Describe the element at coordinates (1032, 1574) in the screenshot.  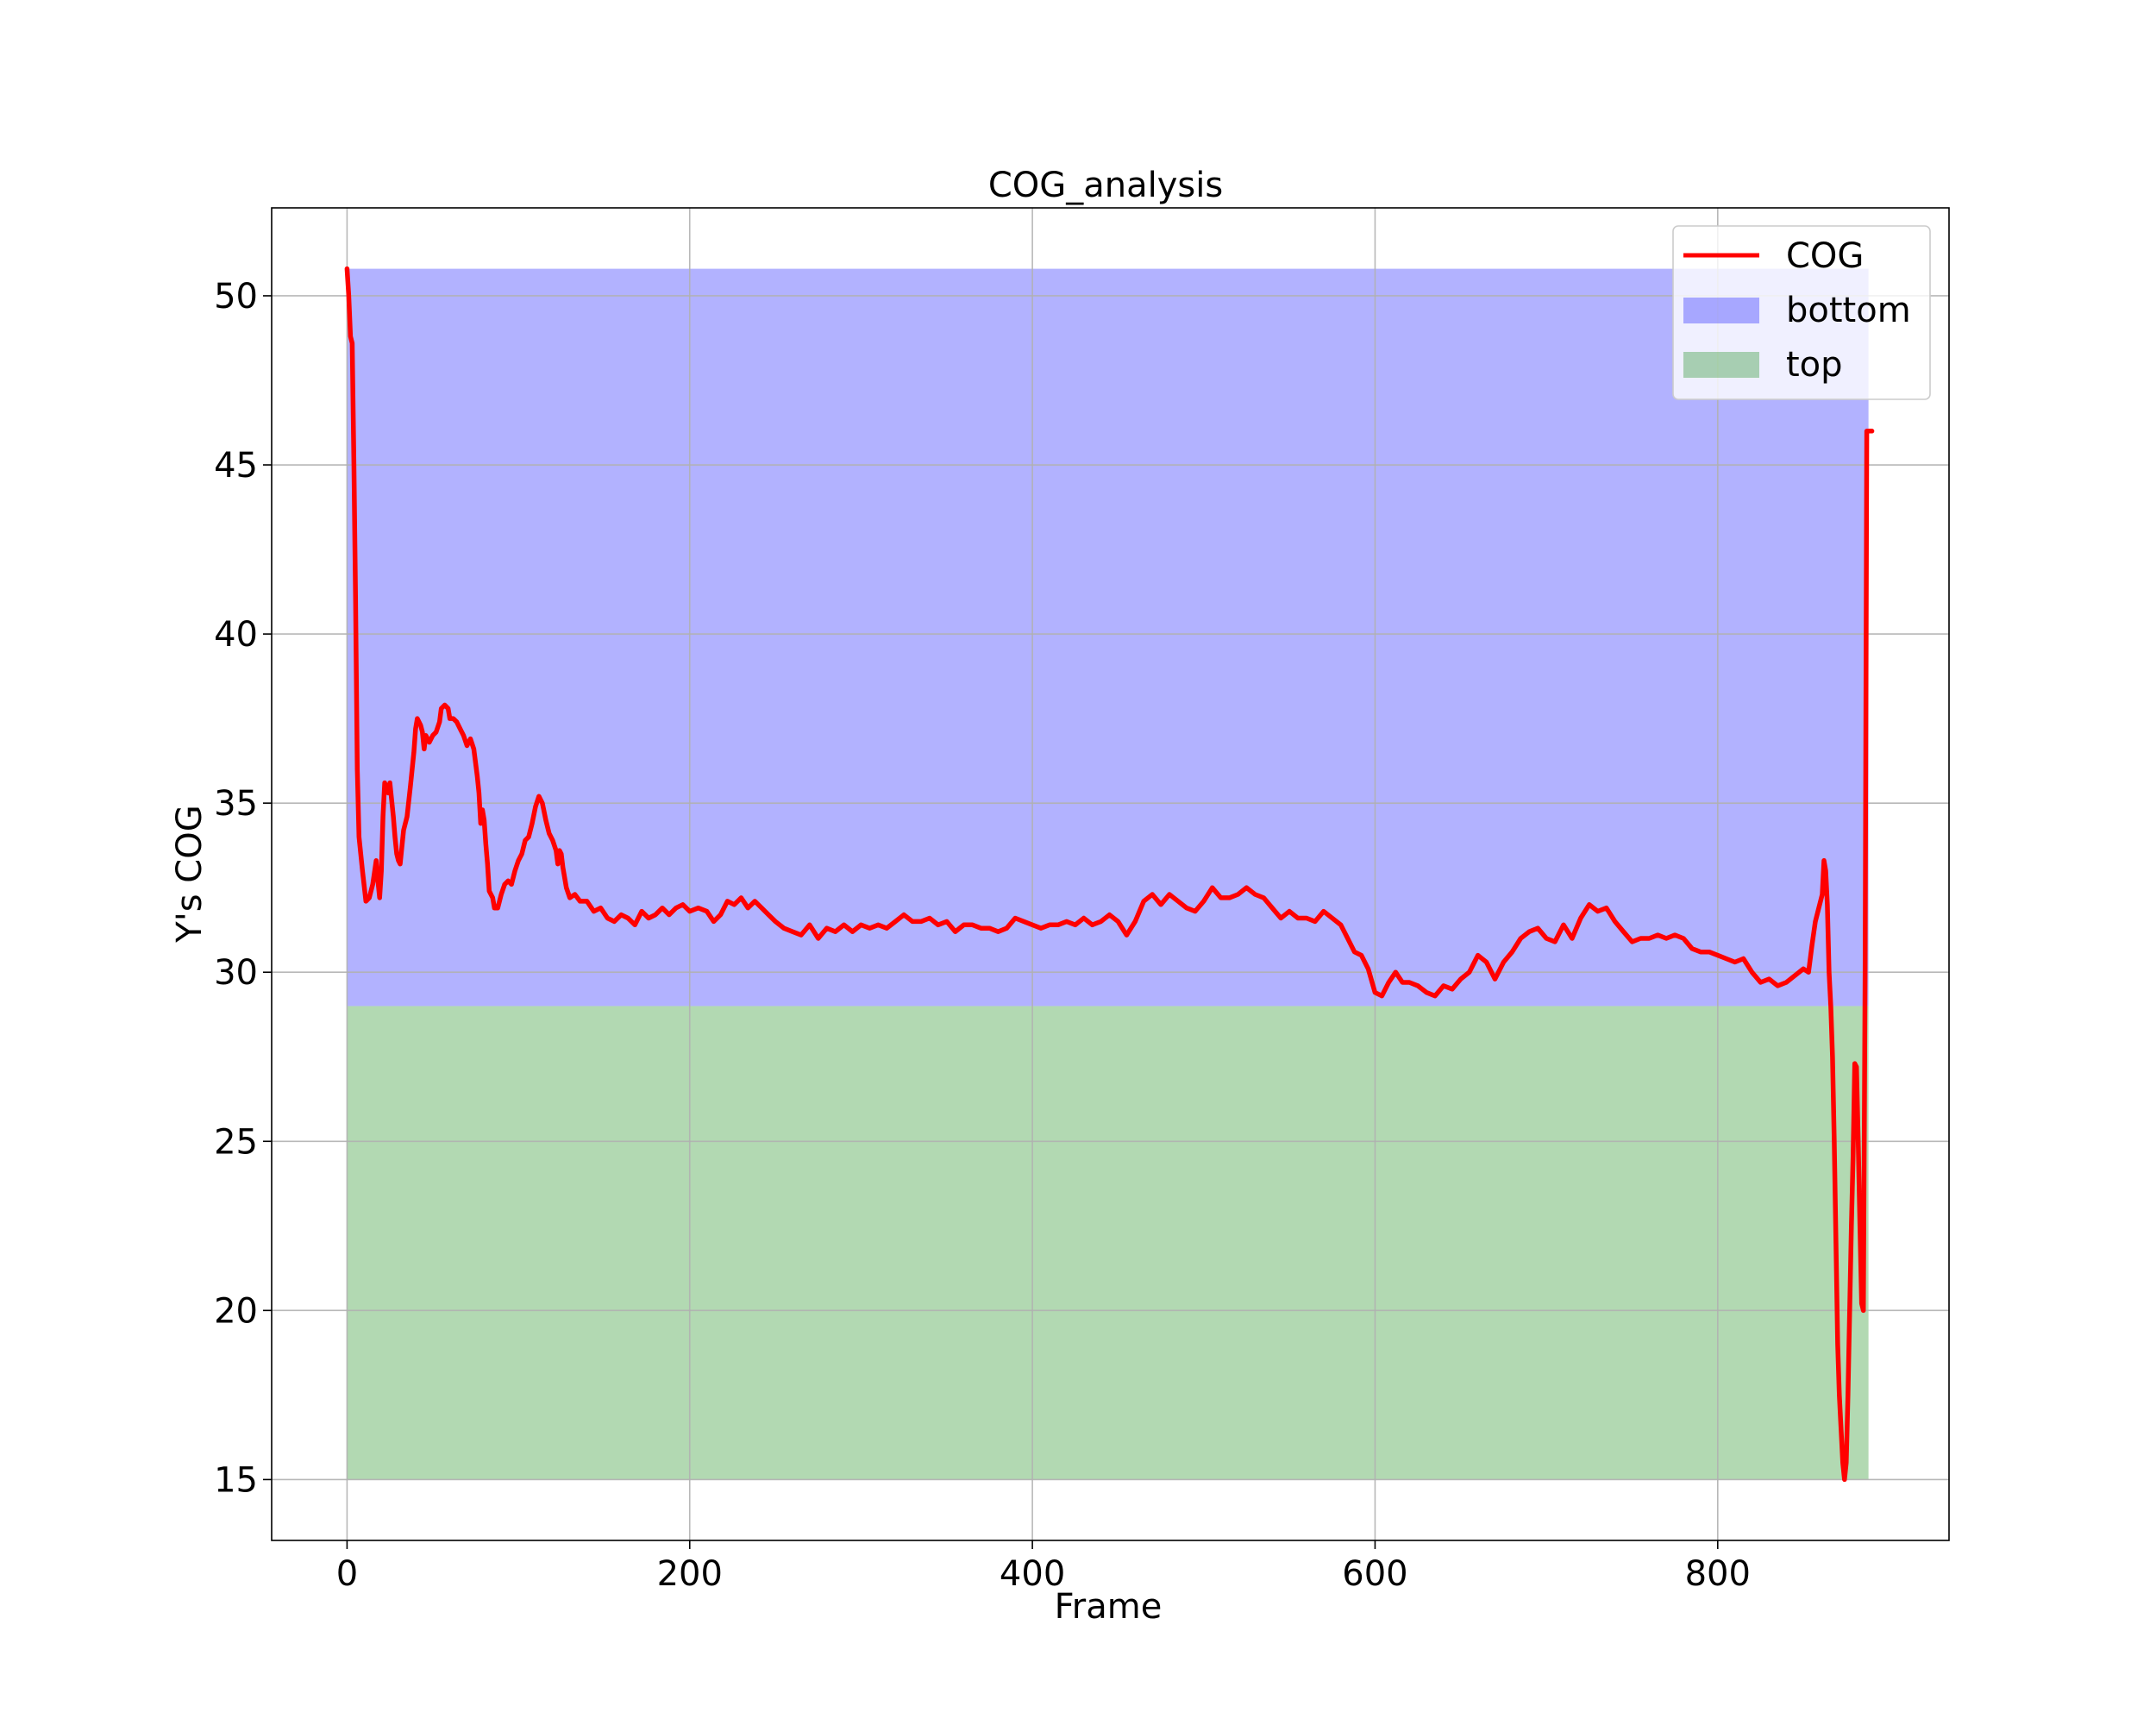
I see `x-tick-label: 400` at that location.